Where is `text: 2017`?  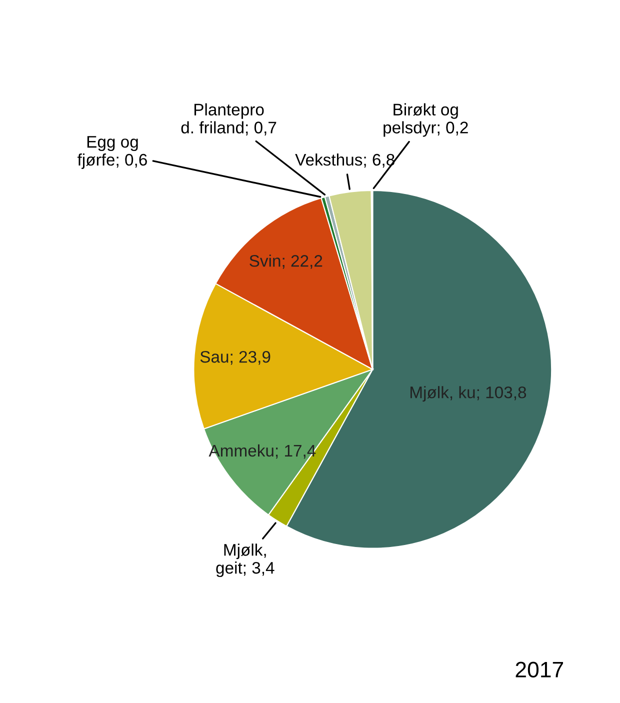
text: 2017 is located at coordinates (540, 670).